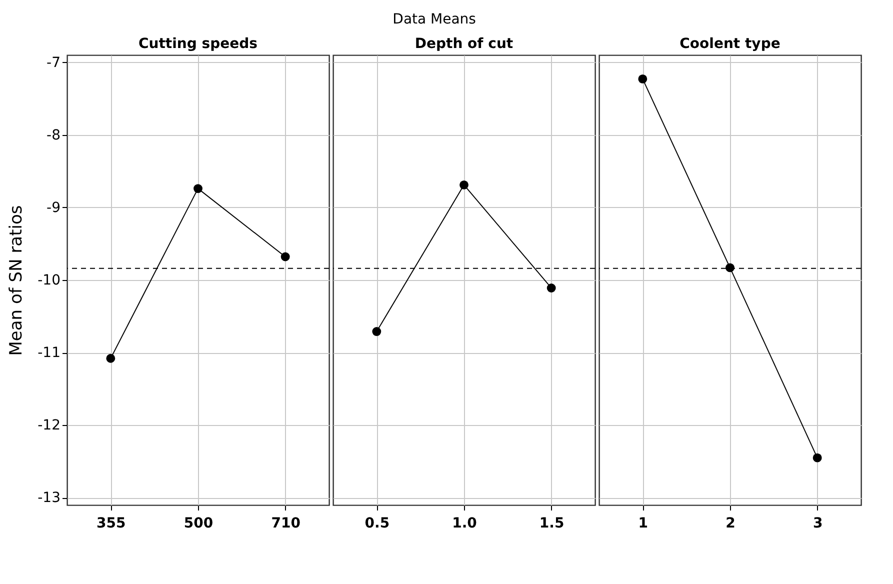  Describe the element at coordinates (643, 524) in the screenshot. I see `x-tick-label: 1` at that location.